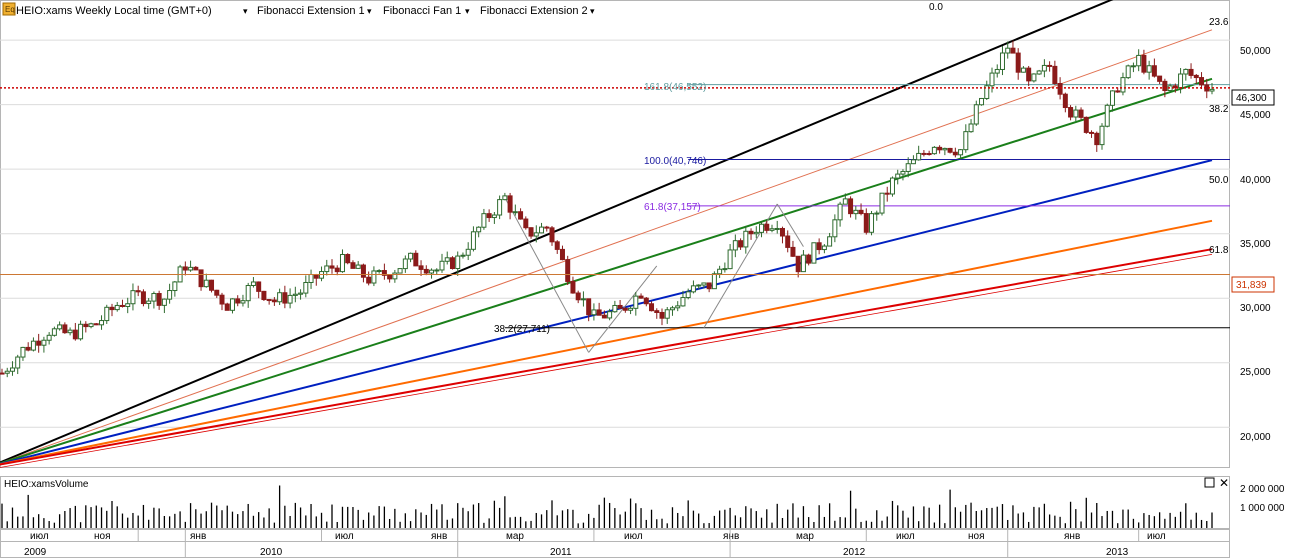 This screenshot has height=558, width=1316. What do you see at coordinates (1253, 97) in the screenshot?
I see `current-price-tag: 46,300` at bounding box center [1253, 97].